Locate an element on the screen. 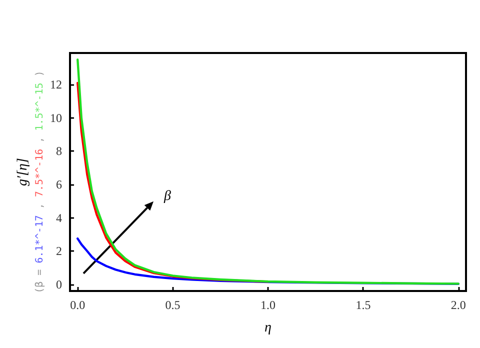 Image resolution: width=480 pixels, height=348 pixels. y-axis-title: g′[η] is located at coordinates (23, 172).